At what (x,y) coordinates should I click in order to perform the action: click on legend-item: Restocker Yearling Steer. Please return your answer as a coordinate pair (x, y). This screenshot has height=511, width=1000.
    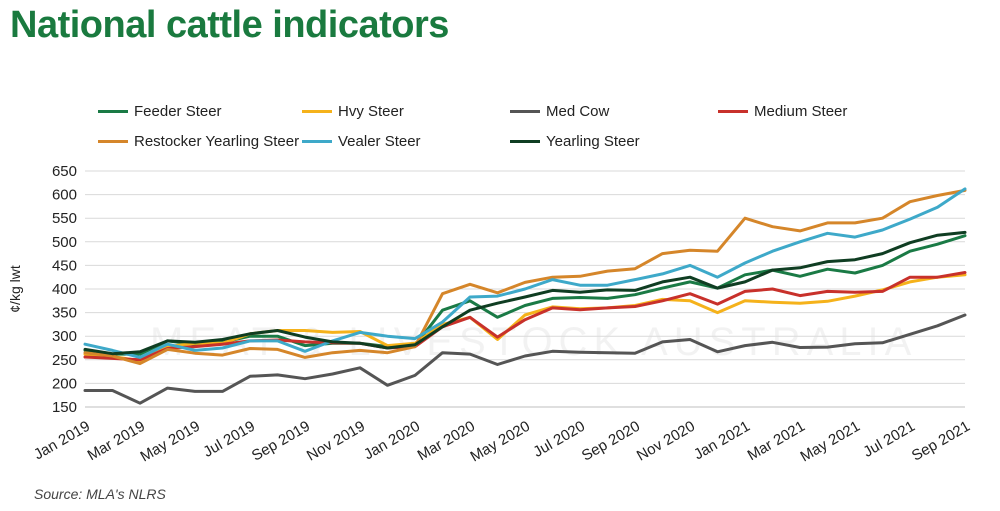
    Looking at the image, I should click on (198, 141).